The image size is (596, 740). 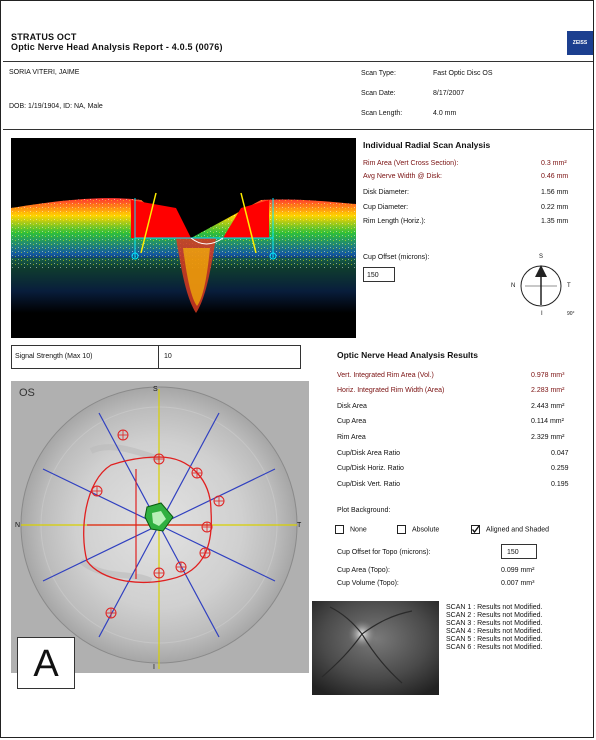 What do you see at coordinates (518, 530) in the screenshot?
I see `plot-bg-aligned-label: Aligned and Shaded` at bounding box center [518, 530].